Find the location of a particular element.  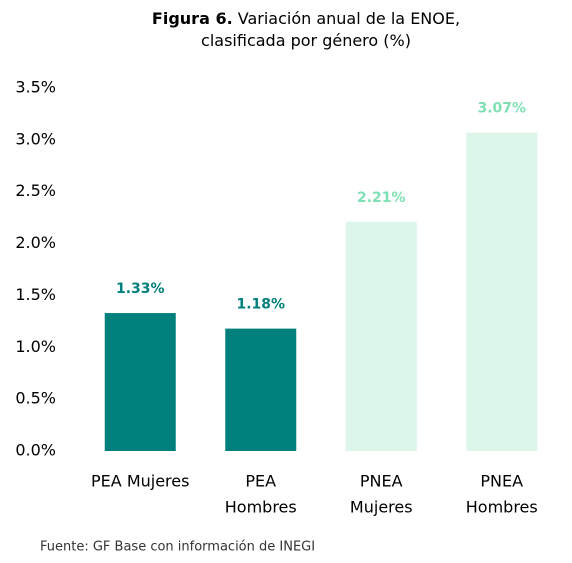

x-tick-label: PEA Mujeres is located at coordinates (140, 481).